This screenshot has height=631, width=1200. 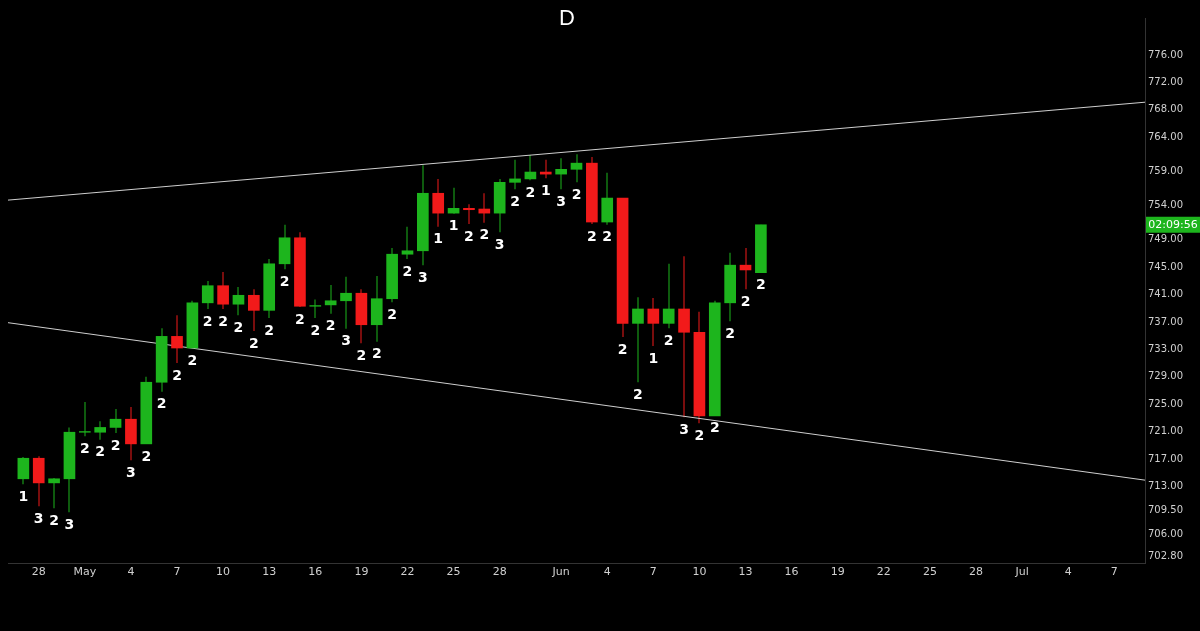 What do you see at coordinates (1165, 376) in the screenshot?
I see `y-tick-label: 729.00` at bounding box center [1165, 376].